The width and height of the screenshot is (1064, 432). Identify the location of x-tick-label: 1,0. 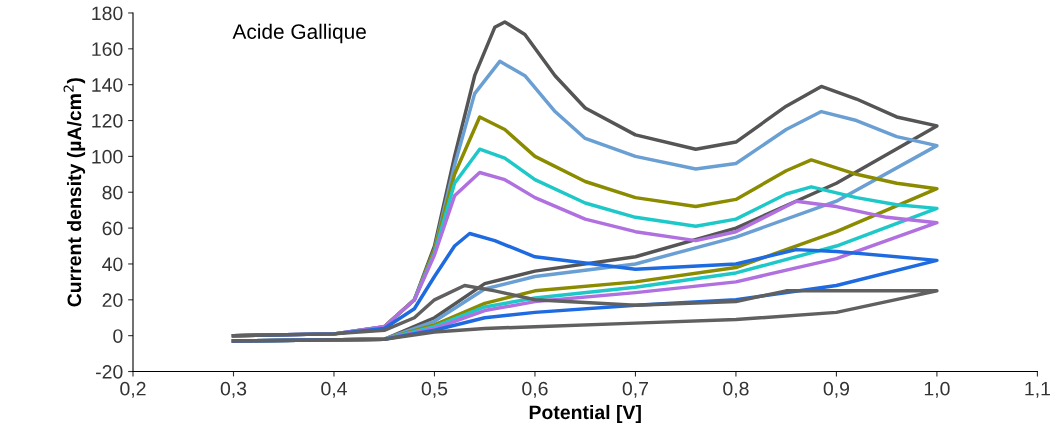
(937, 389).